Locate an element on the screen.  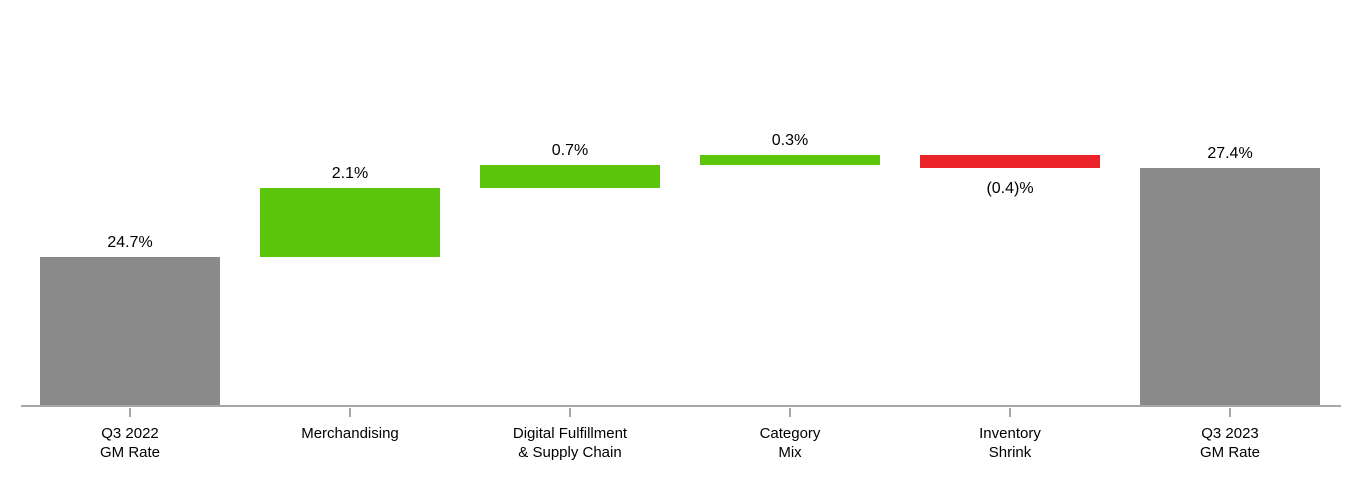
bar-value-label: 2.1% is located at coordinates (350, 173).